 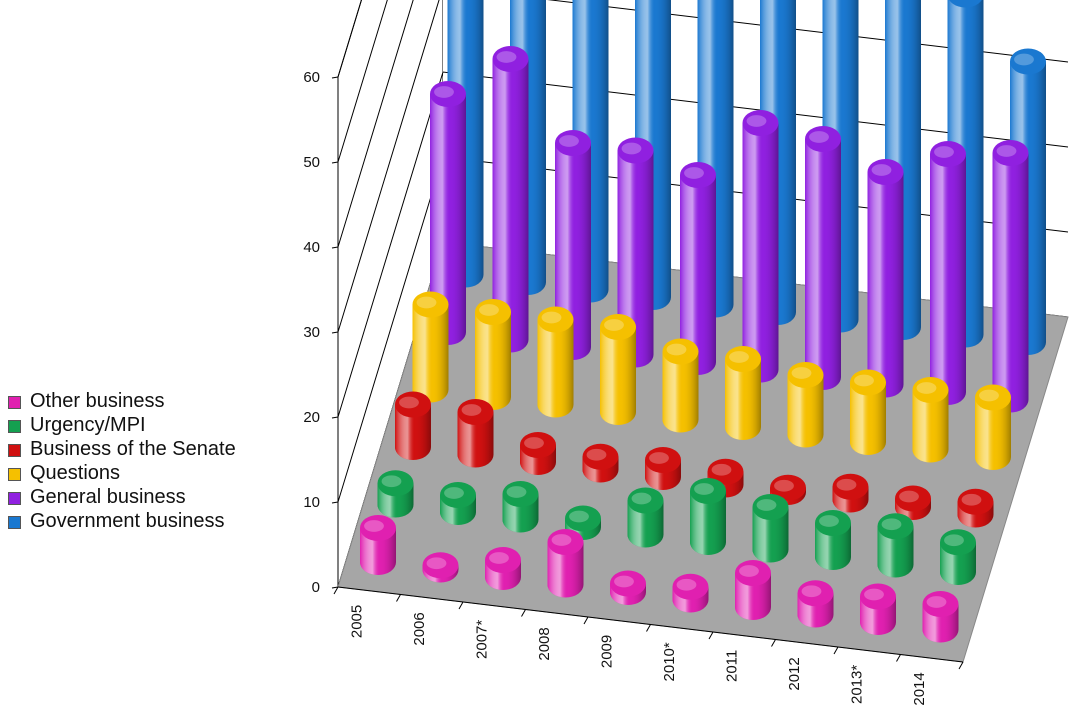 What do you see at coordinates (97, 401) in the screenshot?
I see `legend-label: Other business` at bounding box center [97, 401].